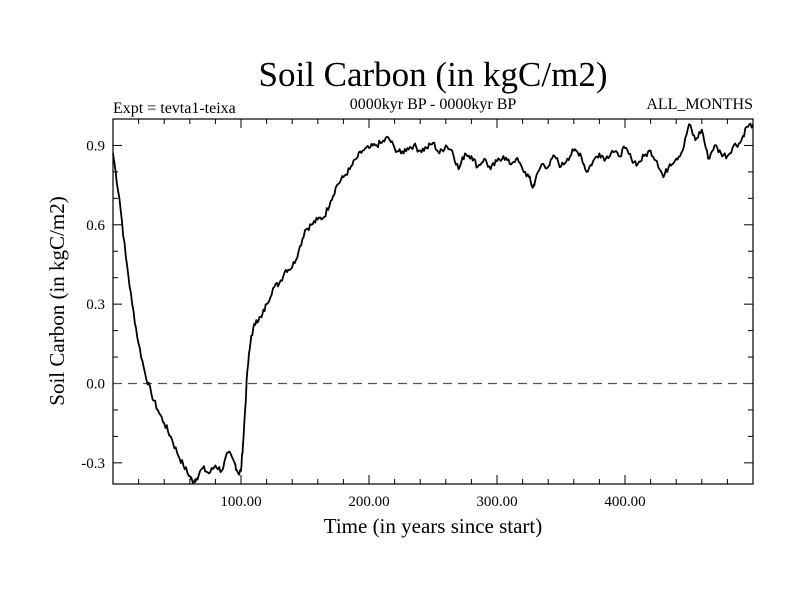 This screenshot has height=600, width=800. Describe the element at coordinates (95, 305) in the screenshot. I see `y-tick-label: 0.3` at that location.